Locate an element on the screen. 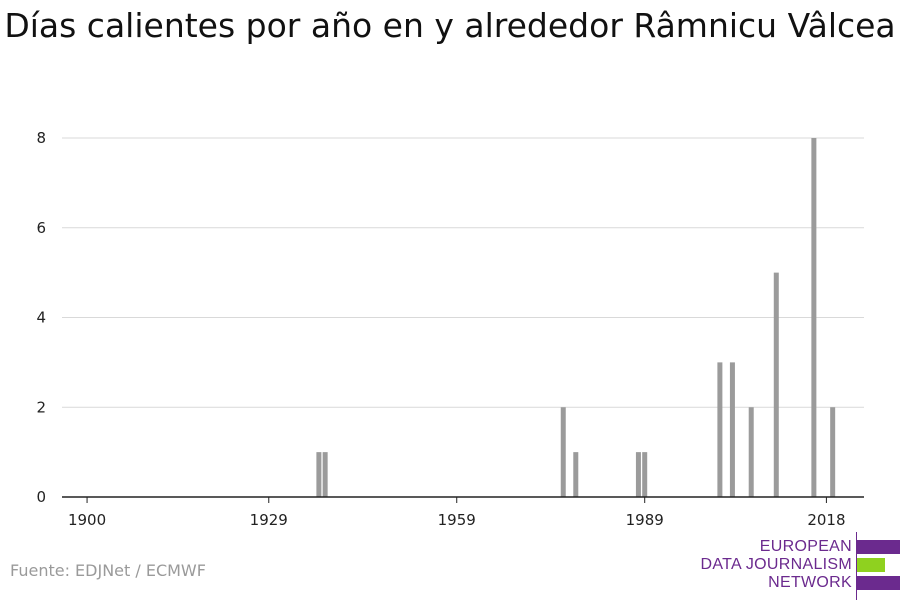 This screenshot has width=900, height=600. logo-line-3: NETWORK is located at coordinates (810, 582).